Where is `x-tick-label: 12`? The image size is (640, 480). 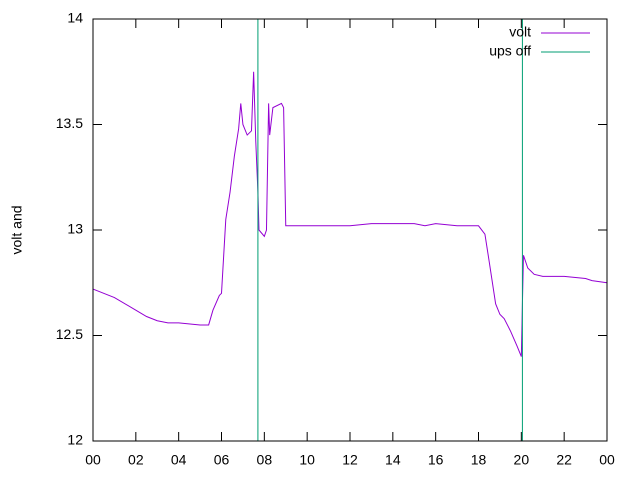
x-tick-label: 12 is located at coordinates (350, 460).